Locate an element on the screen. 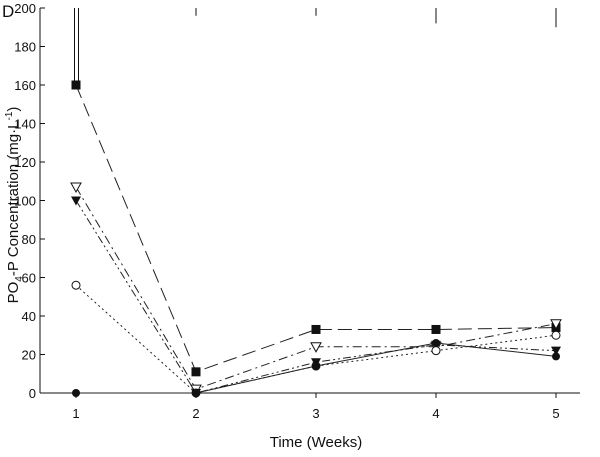 The image size is (600, 457). y-tick-label: 160 is located at coordinates (25, 85).